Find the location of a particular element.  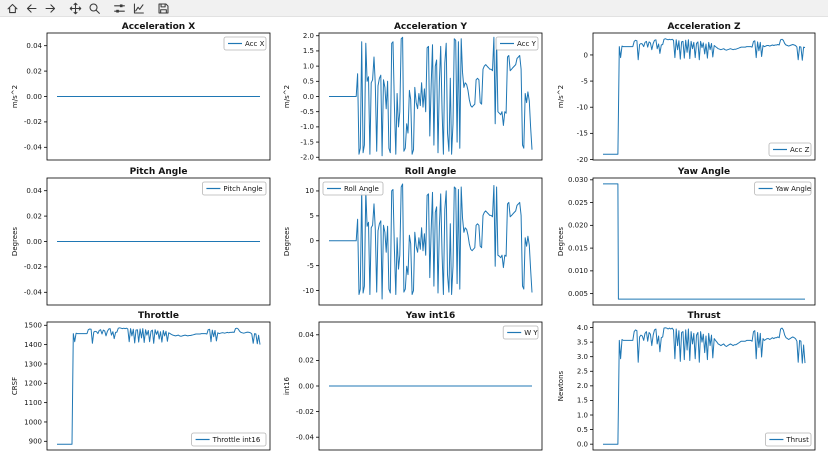

subplot-acceleration-z: Acceleration Z m/s^2 0 -5 -10 -15 -20 Acc Z is located at coordinates (686, 93).